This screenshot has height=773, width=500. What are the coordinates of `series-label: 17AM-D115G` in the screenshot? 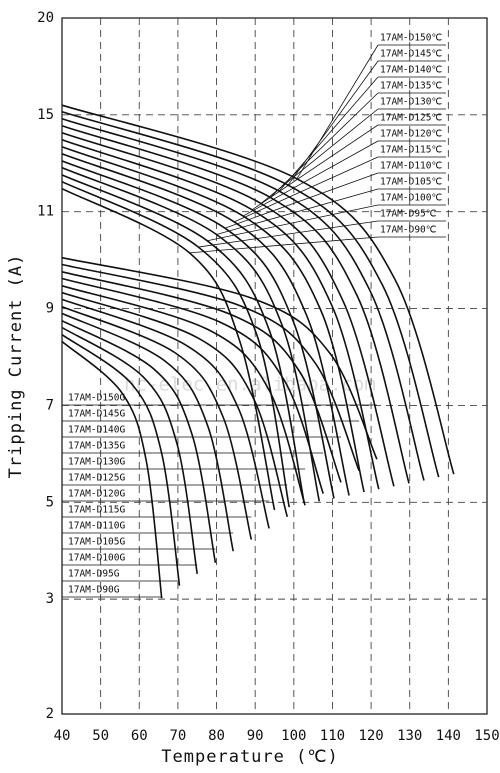 It's located at (96, 510).